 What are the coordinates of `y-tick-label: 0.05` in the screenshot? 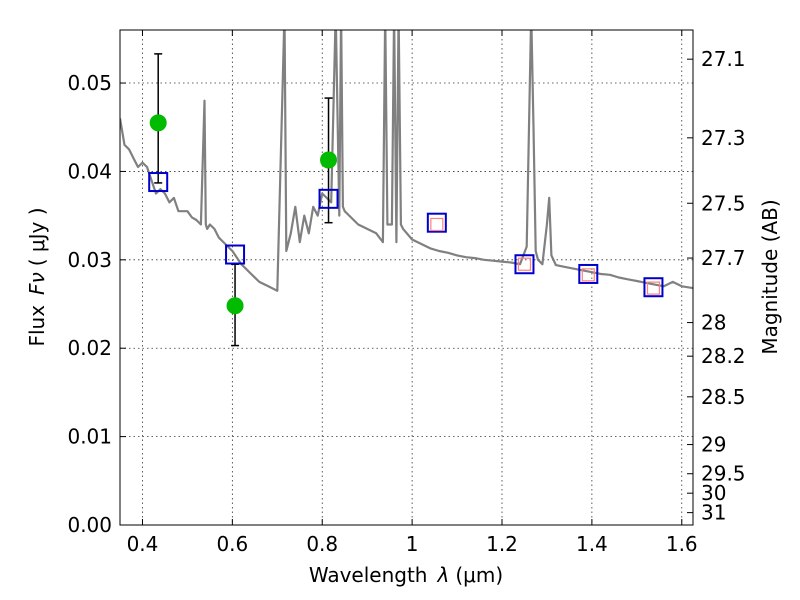 It's located at (89, 83).